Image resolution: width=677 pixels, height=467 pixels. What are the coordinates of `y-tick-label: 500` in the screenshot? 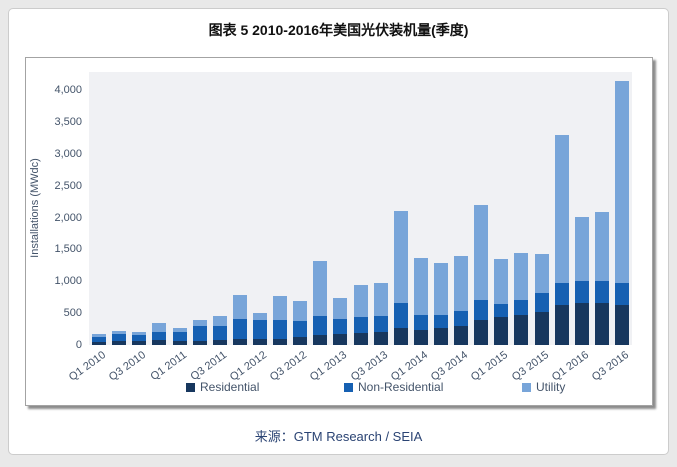 It's located at (72, 313).